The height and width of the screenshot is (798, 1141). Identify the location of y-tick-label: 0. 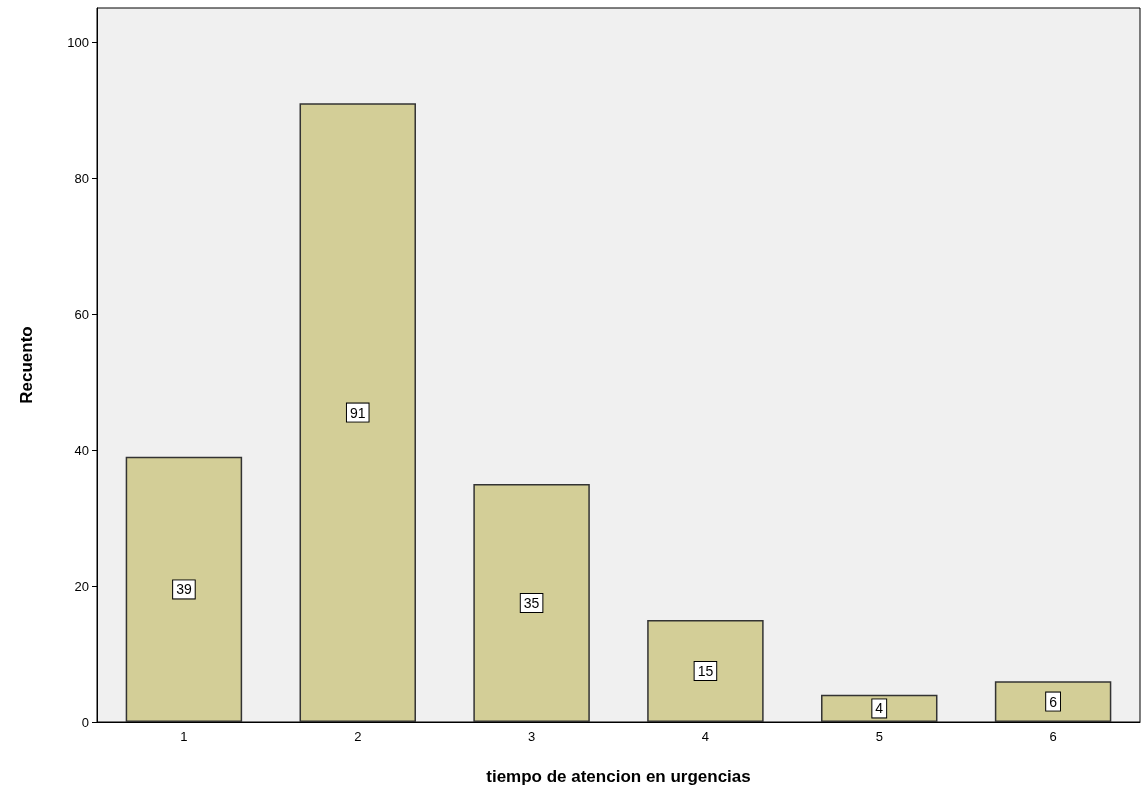
(85, 722).